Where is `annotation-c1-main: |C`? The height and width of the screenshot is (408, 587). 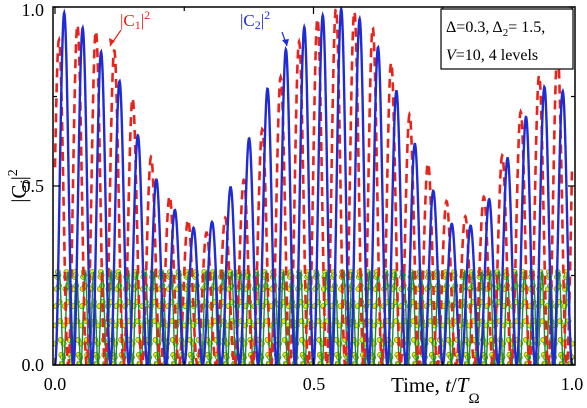 annotation-c1-main: |C is located at coordinates (127, 20).